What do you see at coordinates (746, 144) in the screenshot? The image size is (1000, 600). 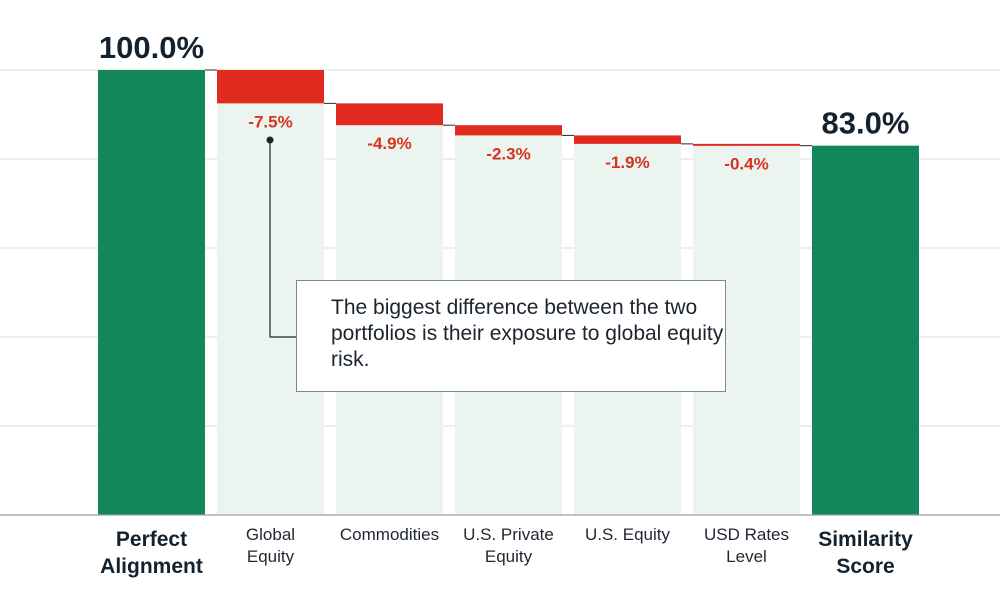 I see `bar-usd-rates-level` at bounding box center [746, 144].